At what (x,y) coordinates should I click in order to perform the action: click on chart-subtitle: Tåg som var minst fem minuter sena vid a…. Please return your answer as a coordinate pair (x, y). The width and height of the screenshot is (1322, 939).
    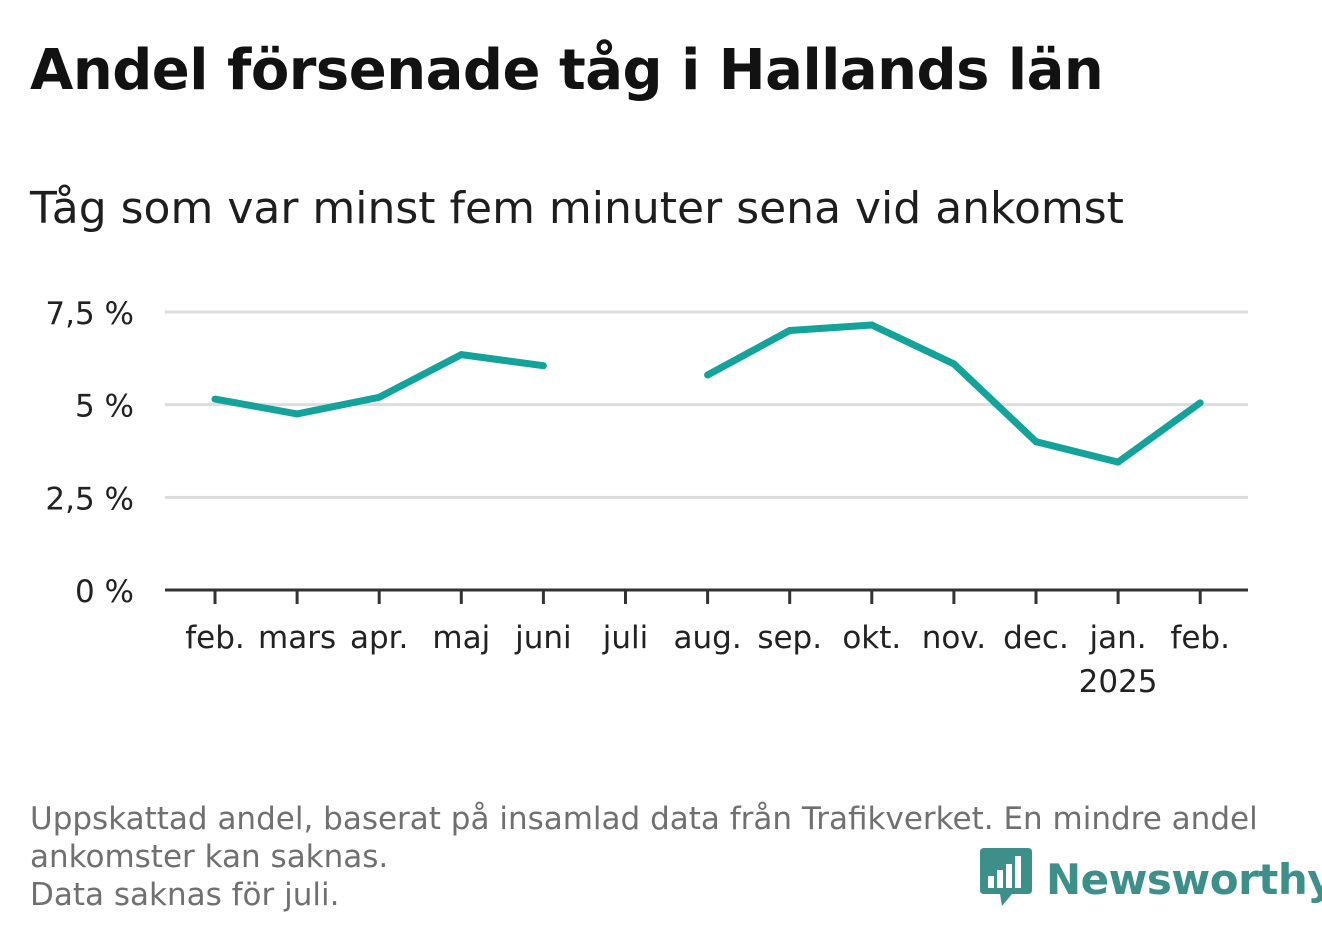
    Looking at the image, I should click on (577, 208).